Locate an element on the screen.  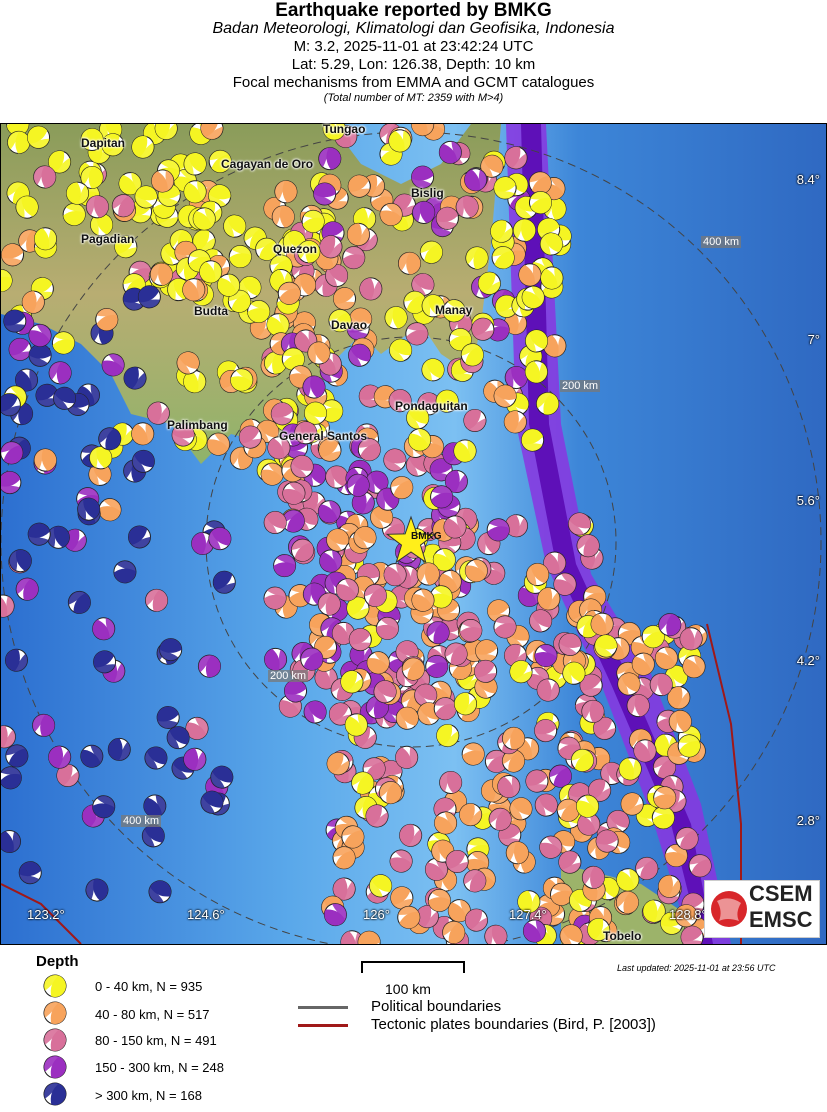
logo-top: CSEM is located at coordinates (781, 893).